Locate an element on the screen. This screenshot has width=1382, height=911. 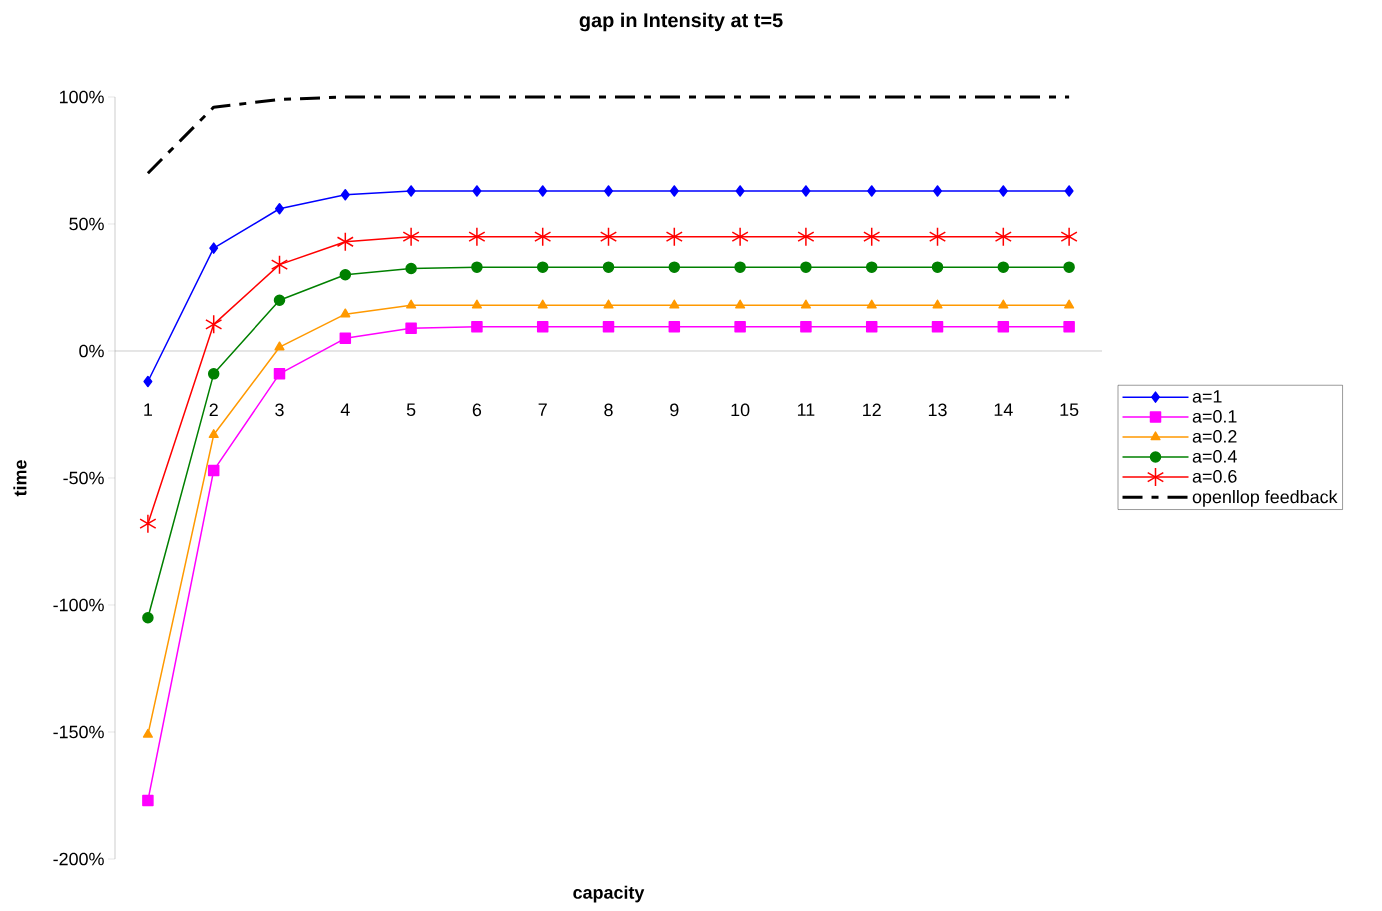
legend-label: a=1 is located at coordinates (1207, 396).